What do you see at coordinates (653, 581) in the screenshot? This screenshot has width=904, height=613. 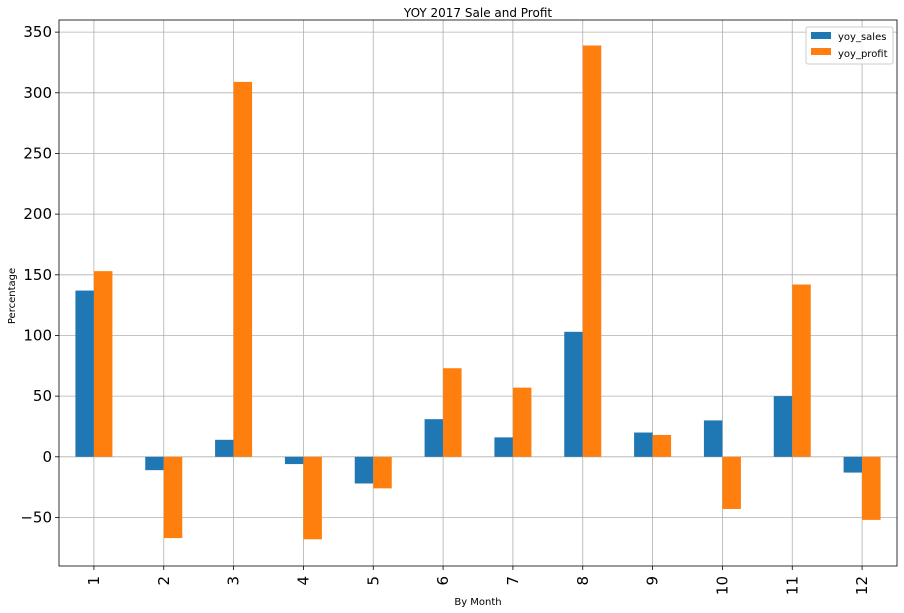 I see `x-tick-label: 9` at bounding box center [653, 581].